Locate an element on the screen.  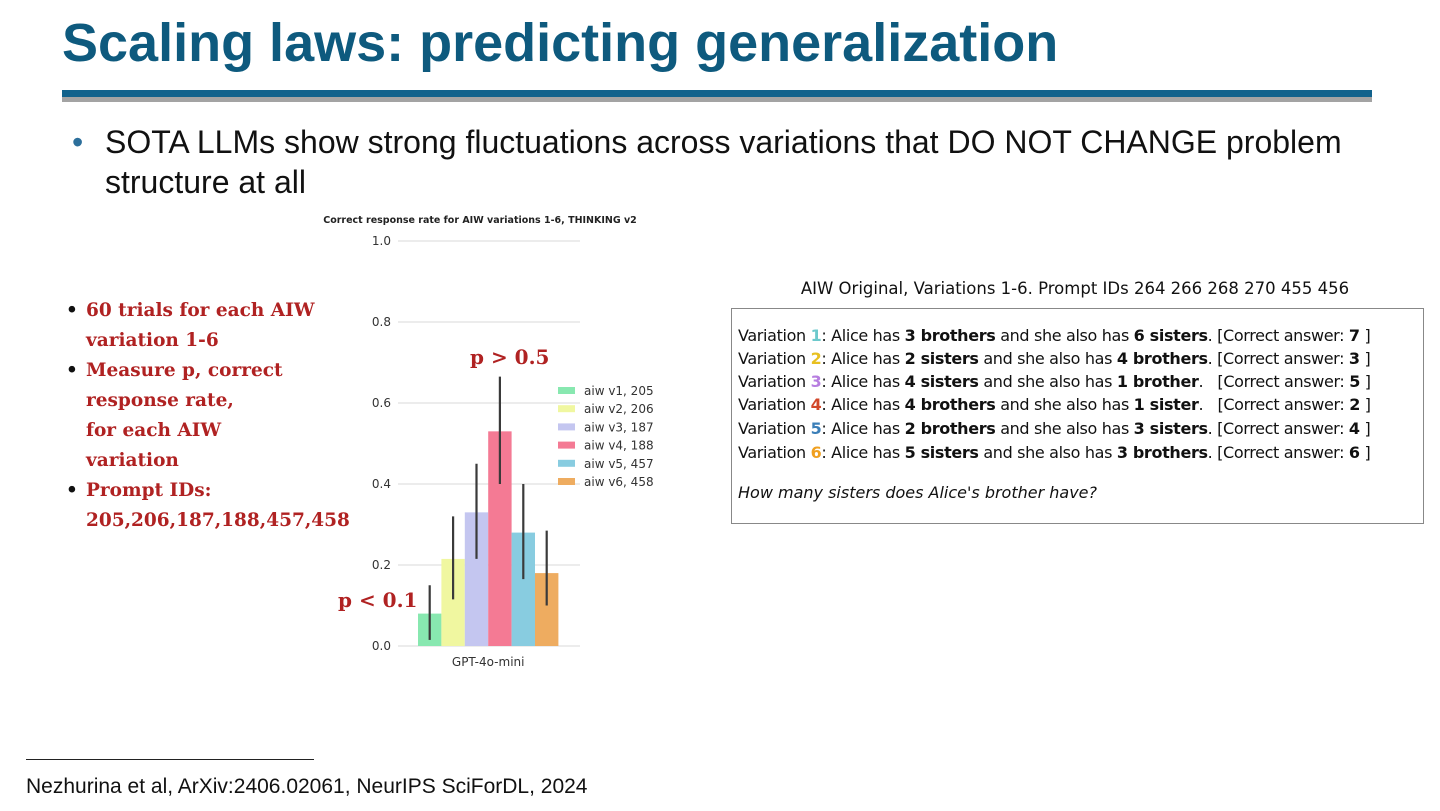
variation-count-2: 6 sisters is located at coordinates (1170, 335).